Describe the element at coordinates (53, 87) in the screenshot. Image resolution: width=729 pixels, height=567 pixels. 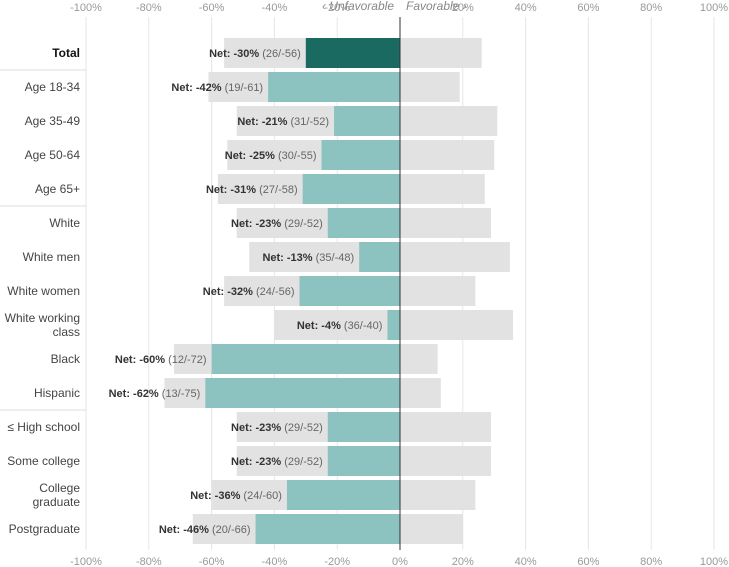
I see `category-label: Age 18-34` at that location.